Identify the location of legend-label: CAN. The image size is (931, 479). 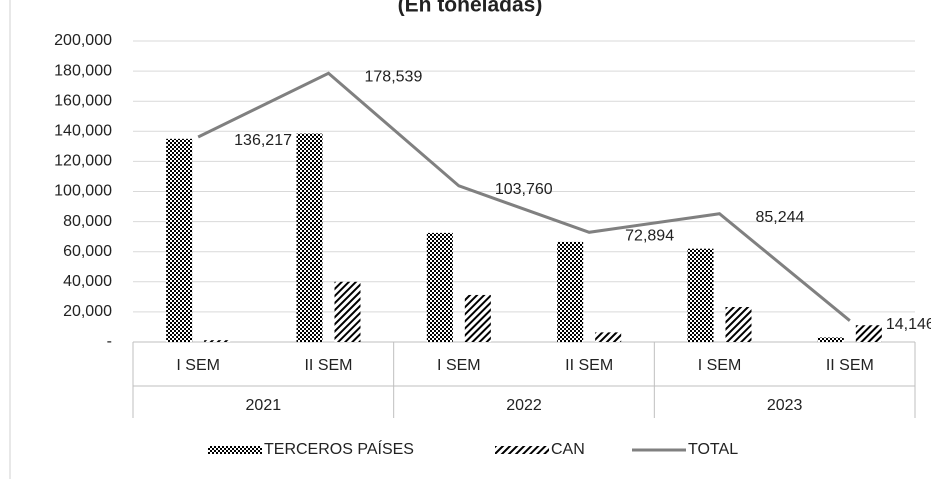
(568, 449).